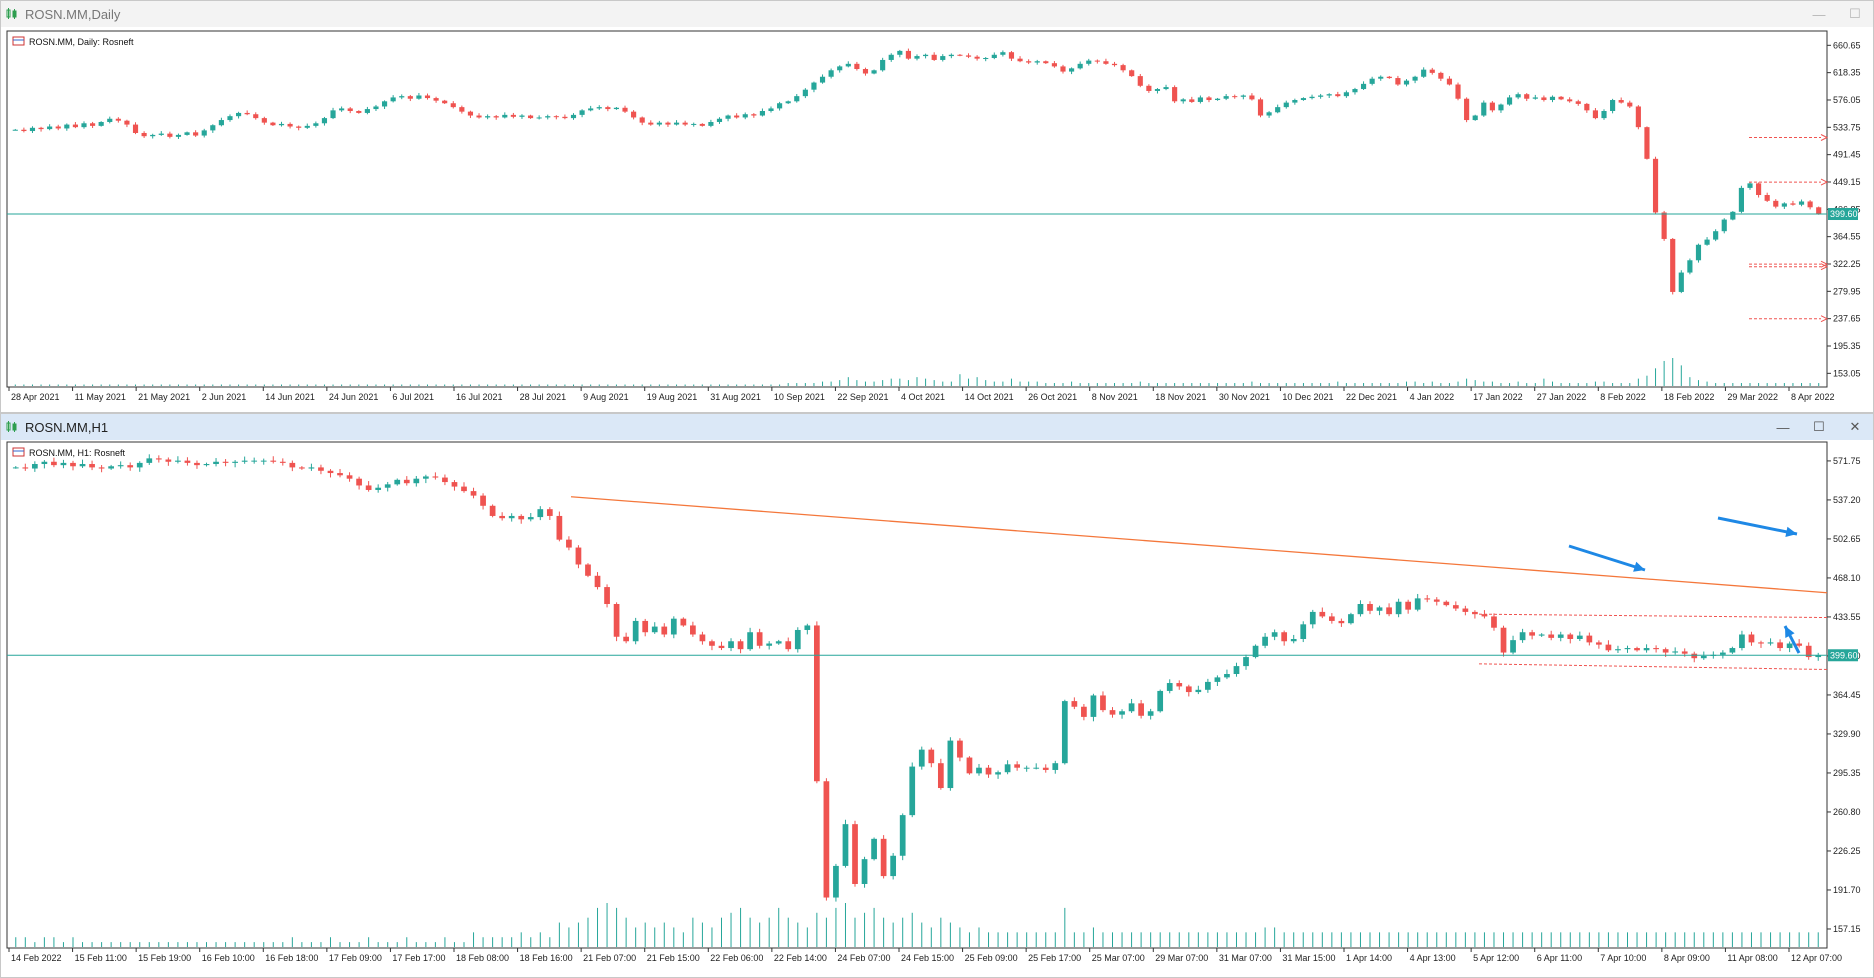 This screenshot has width=1874, height=978. I want to click on x-tick-label: 18 Feb 08:00, so click(482, 958).